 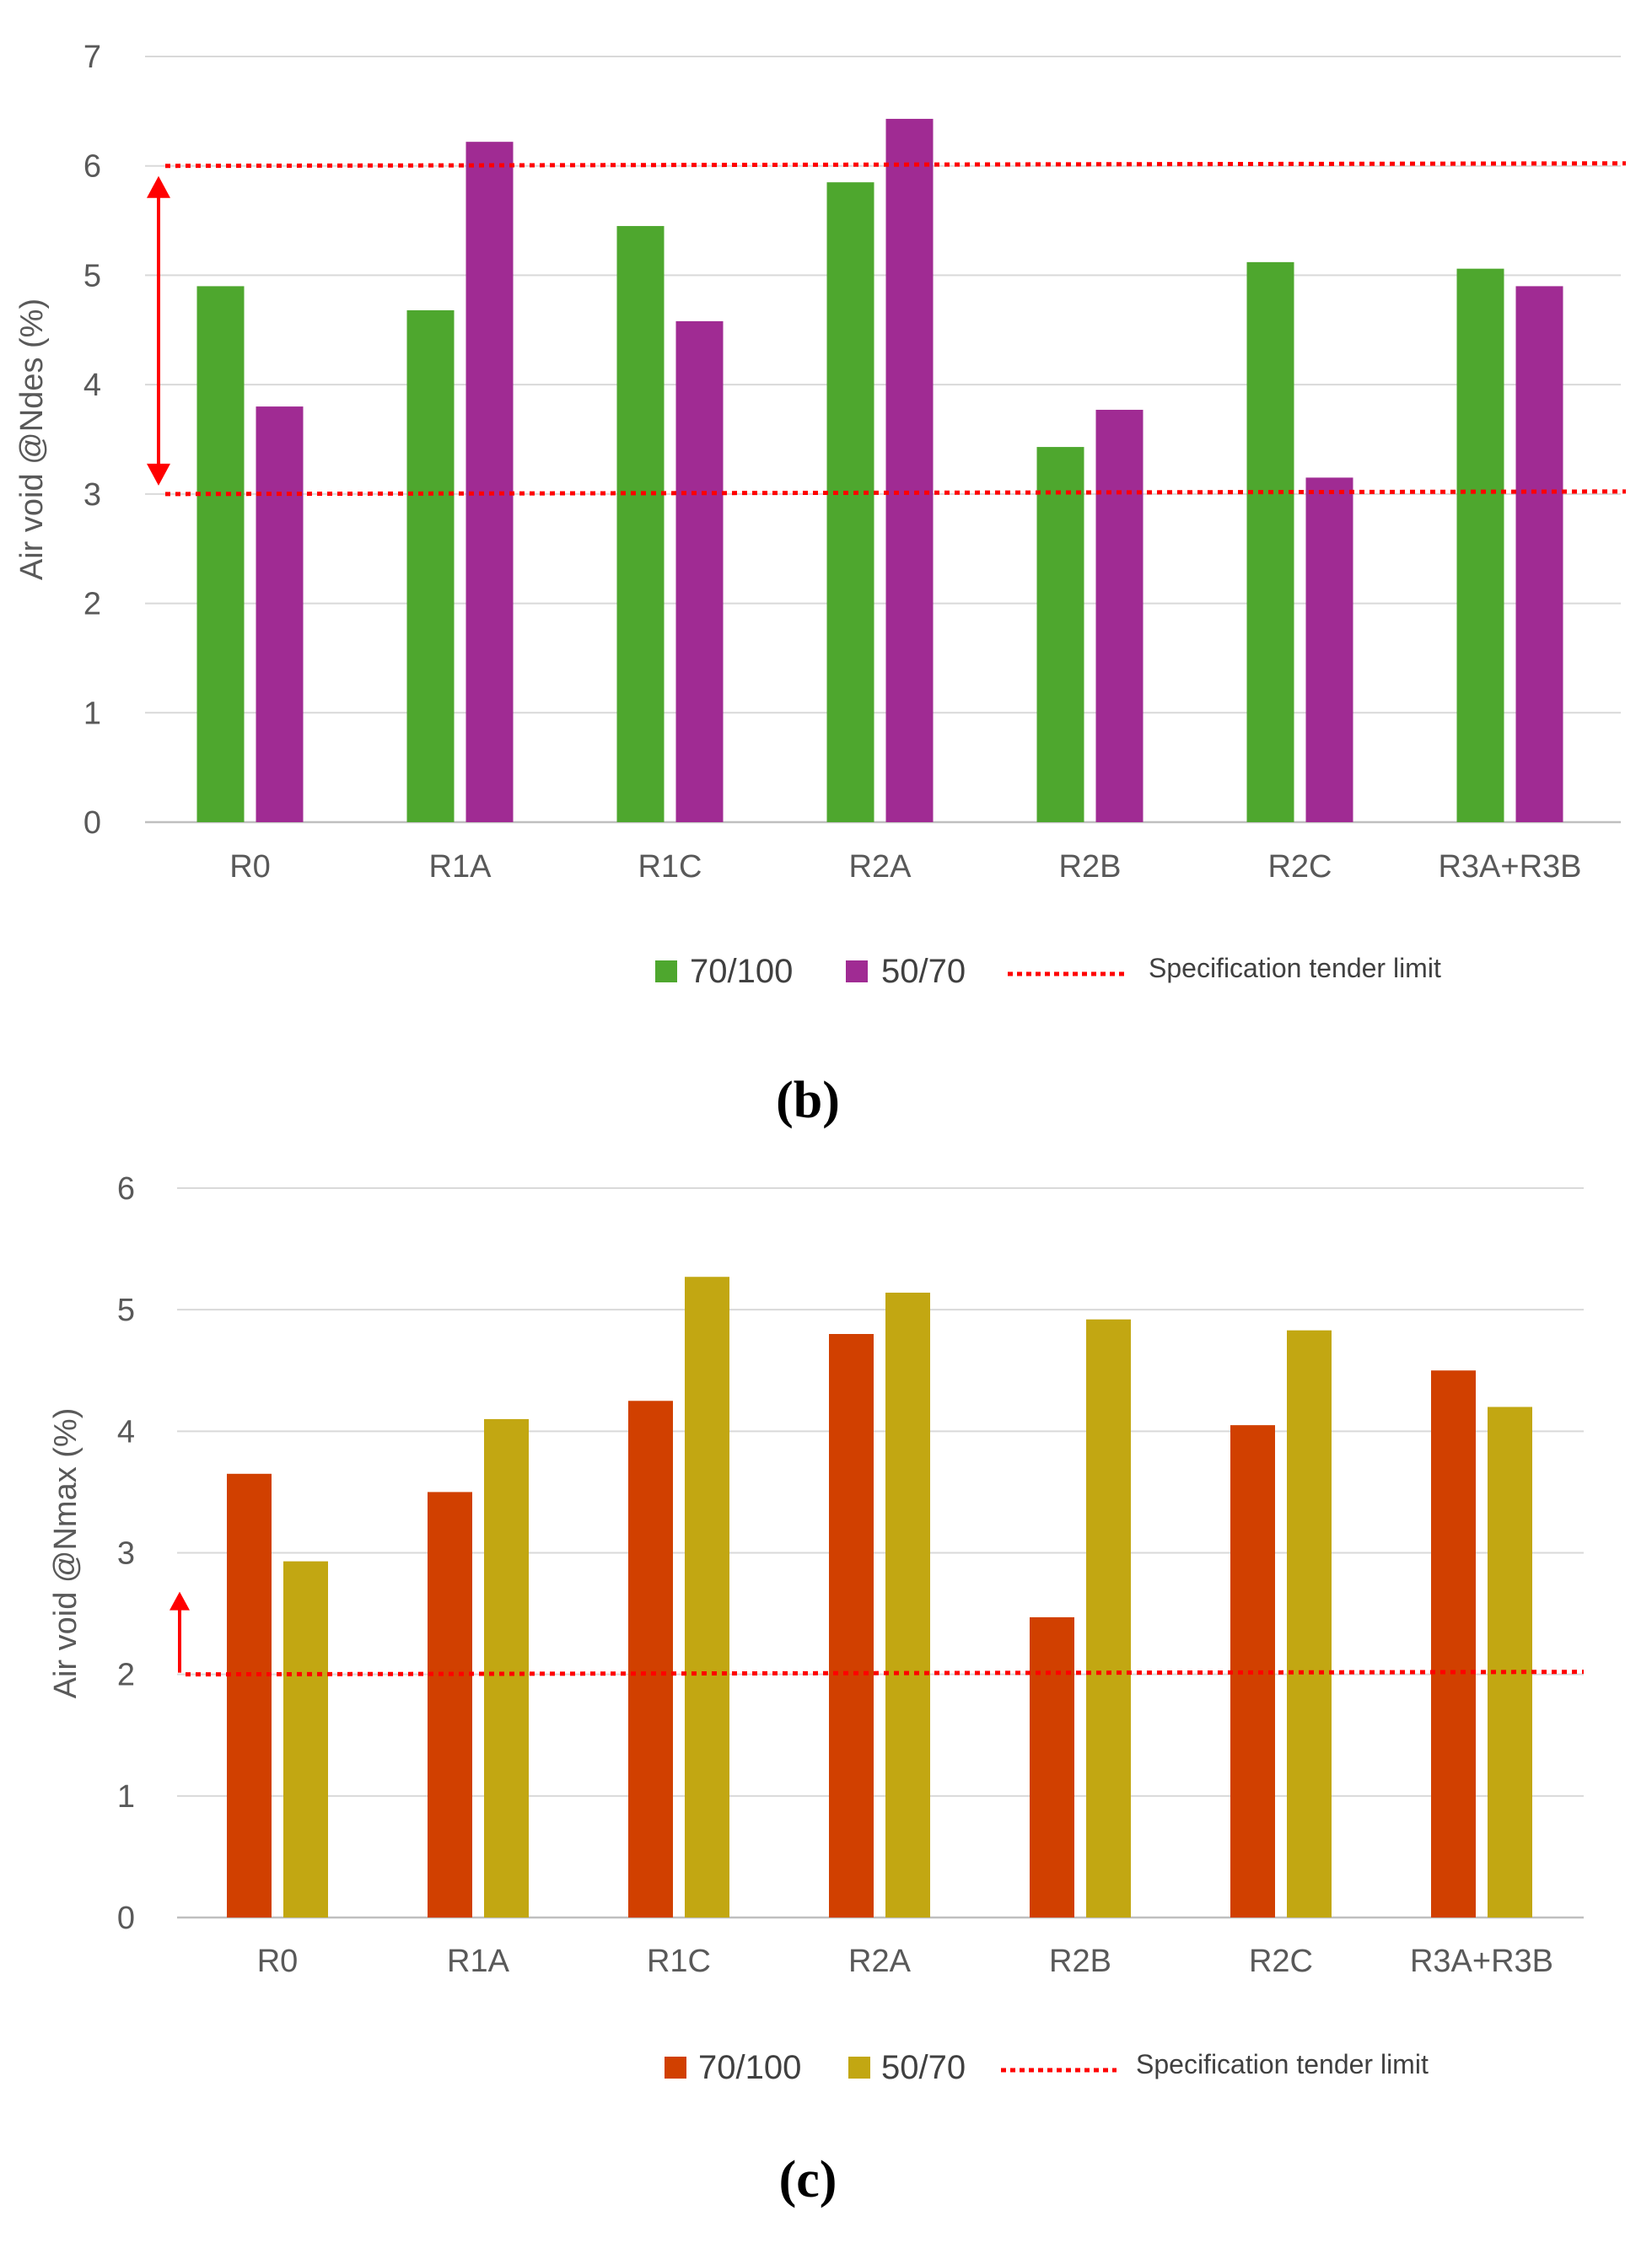 I want to click on panel-caption: (c), so click(x=808, y=2179).